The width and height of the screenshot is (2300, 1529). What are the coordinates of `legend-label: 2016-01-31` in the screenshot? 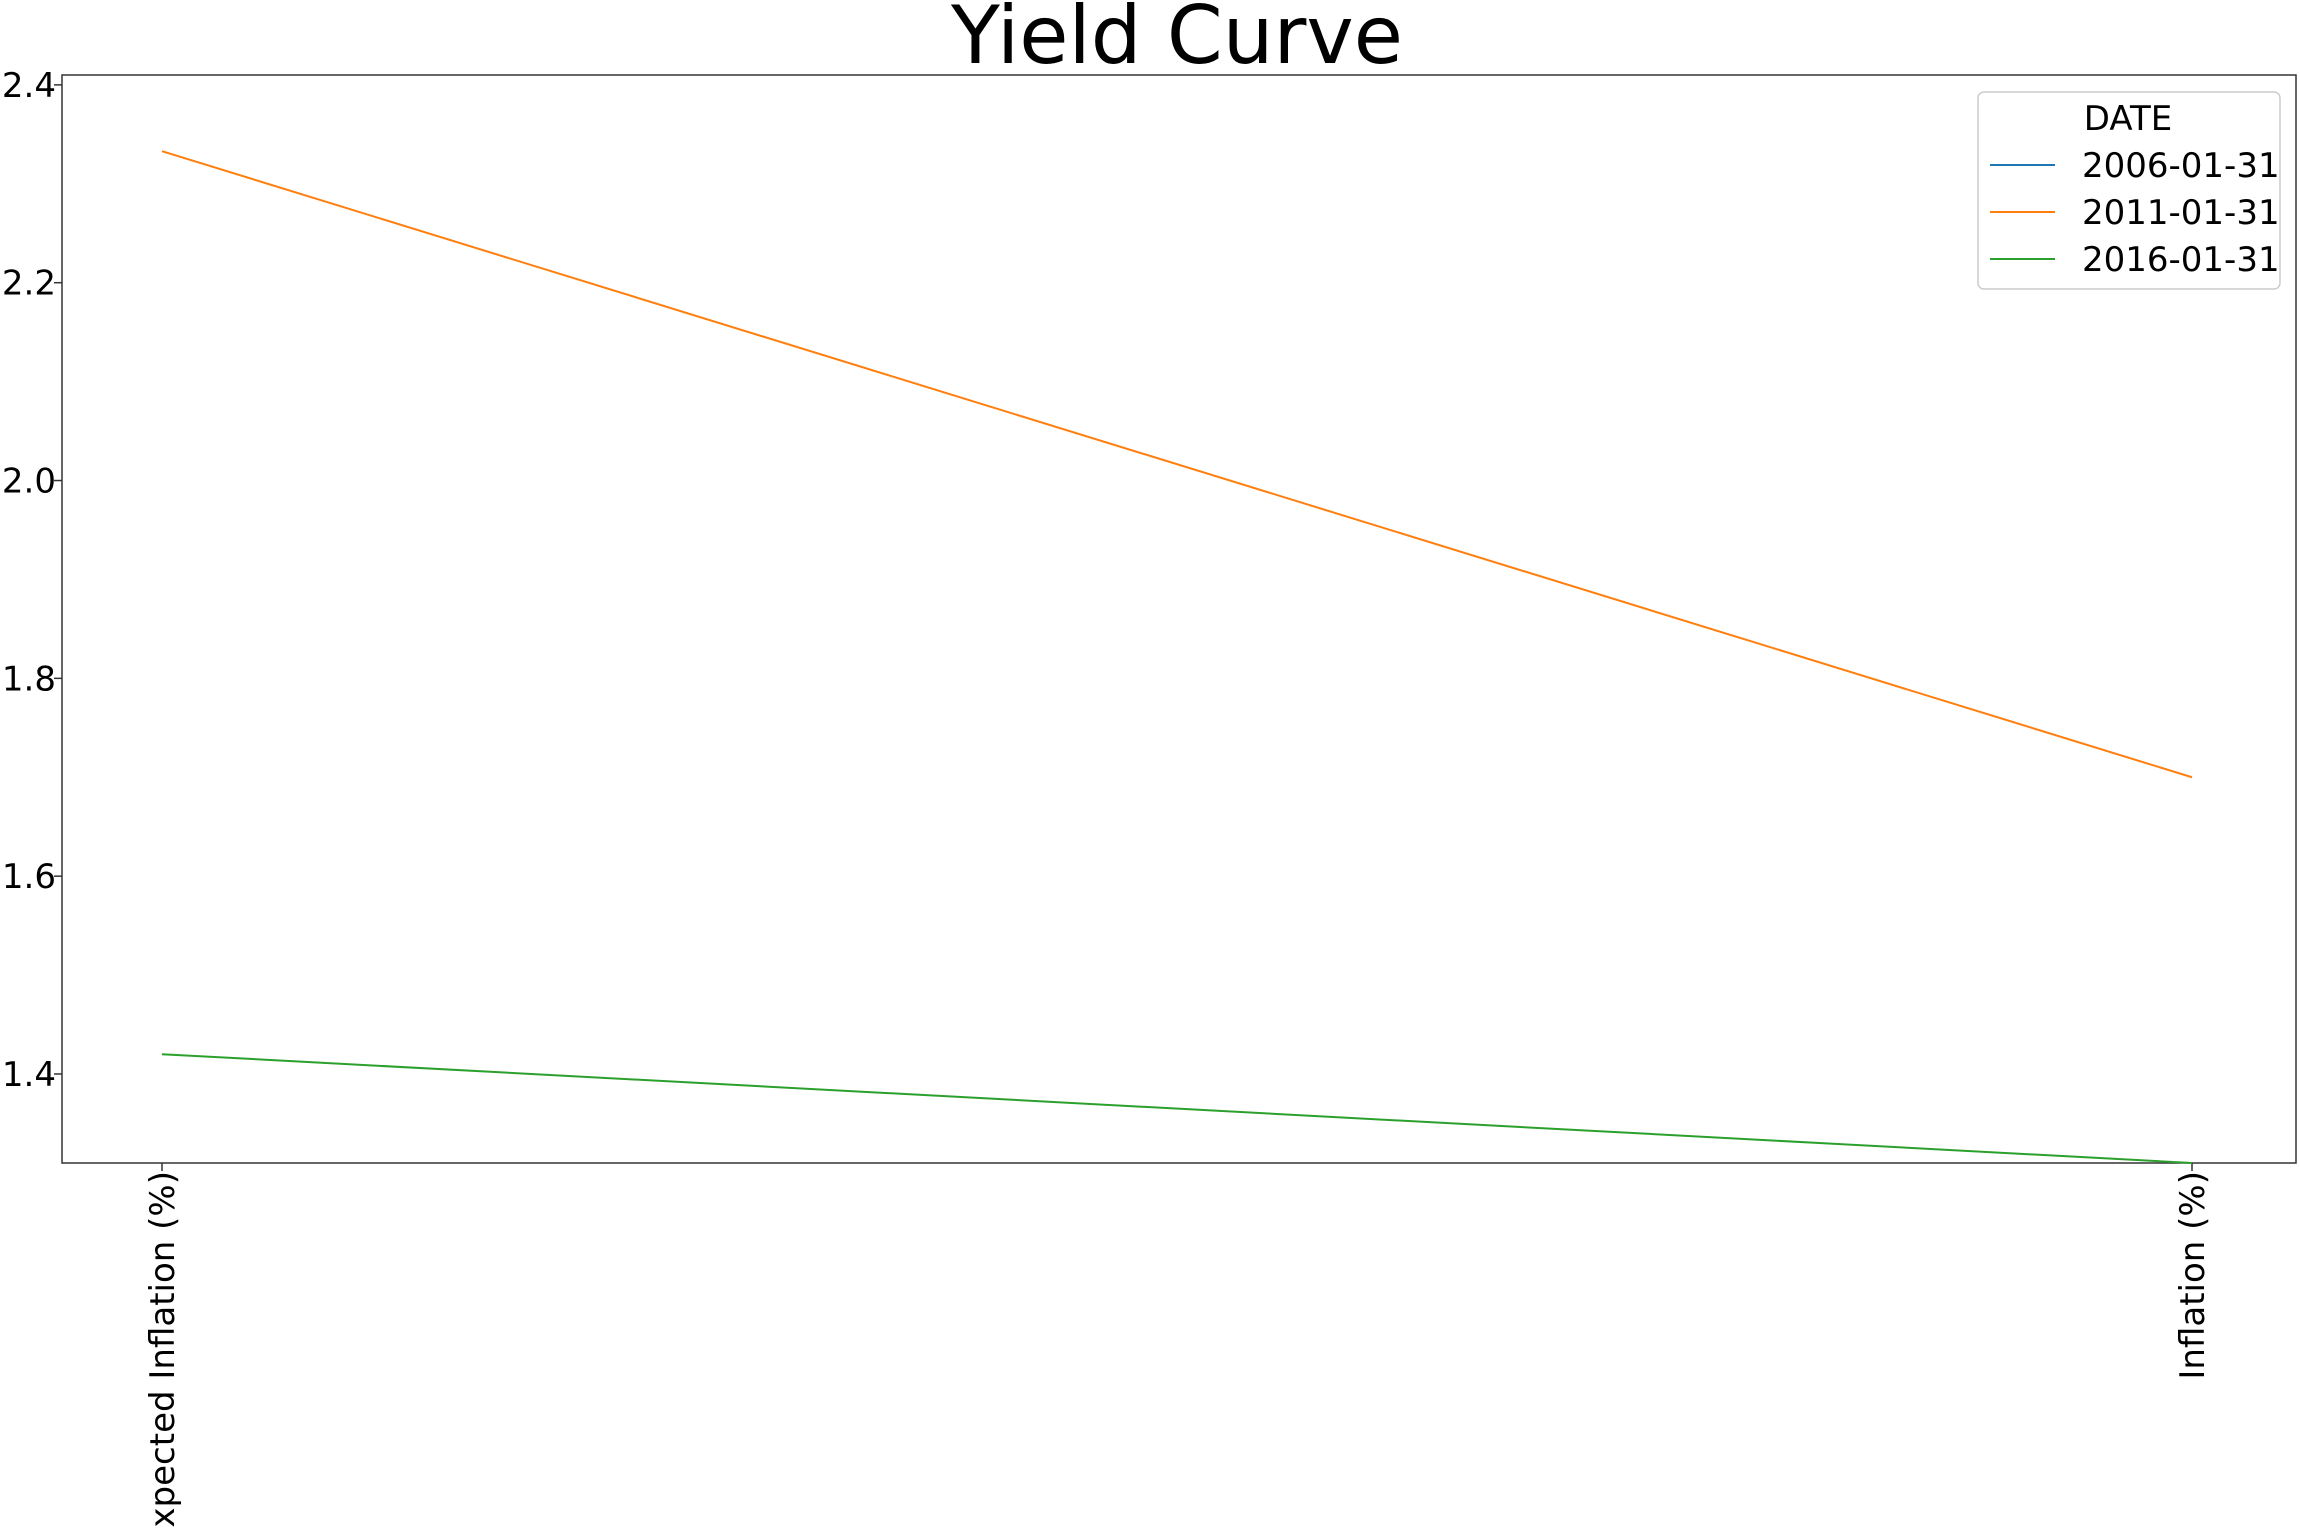 It's located at (2181, 260).